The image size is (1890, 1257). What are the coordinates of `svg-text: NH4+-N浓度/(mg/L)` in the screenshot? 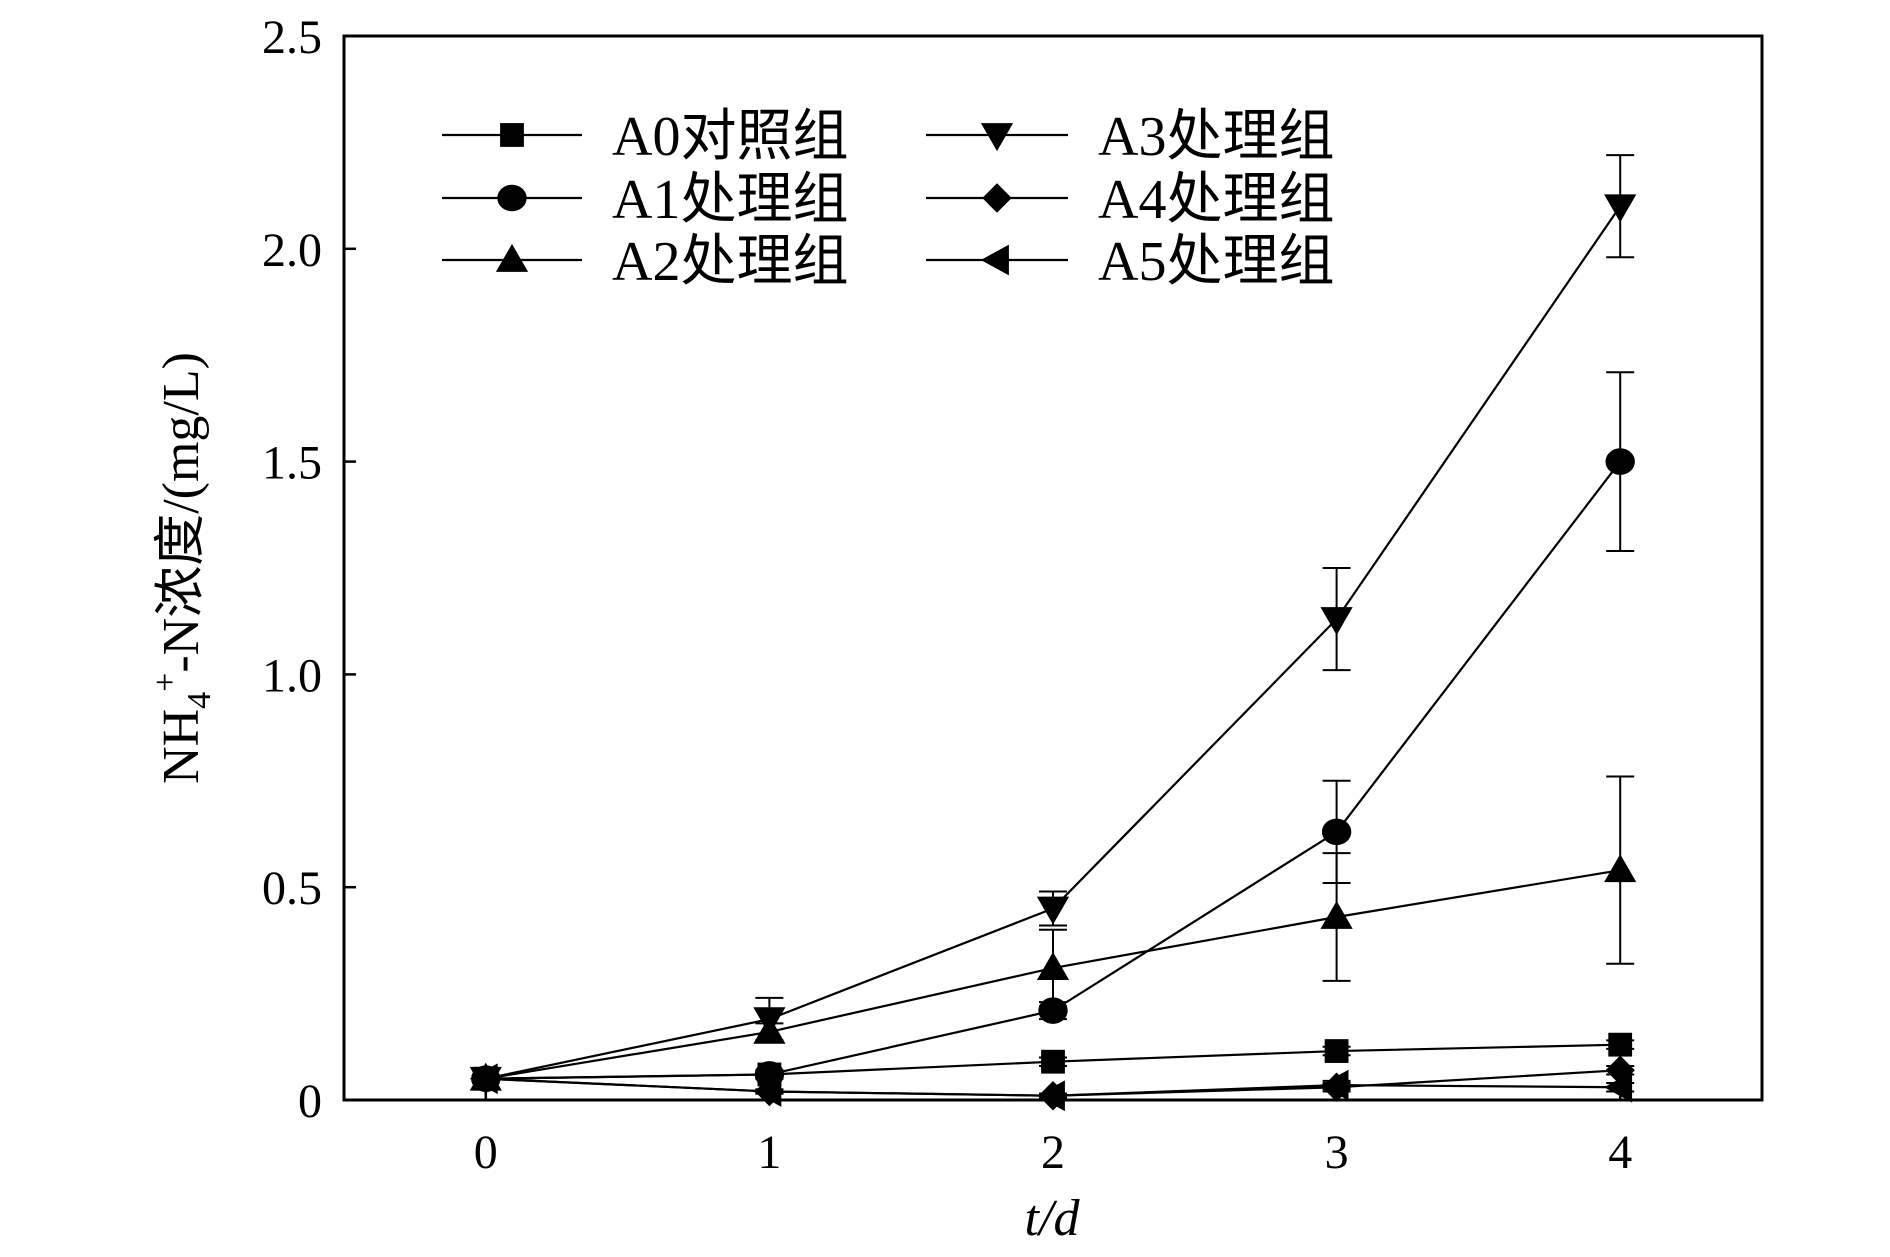 It's located at (182, 568).